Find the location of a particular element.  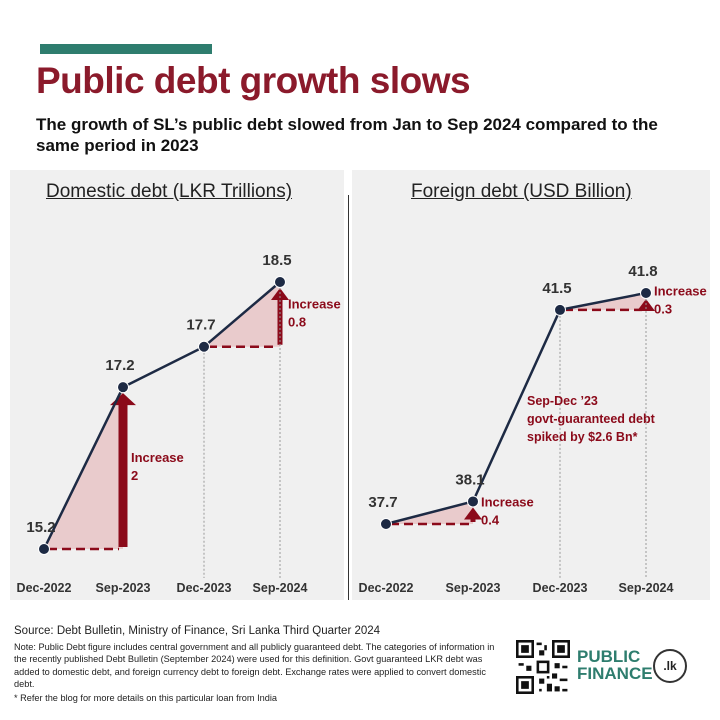

foreign-callout-line-0: Sep-Dec ’23 is located at coordinates (562, 401).